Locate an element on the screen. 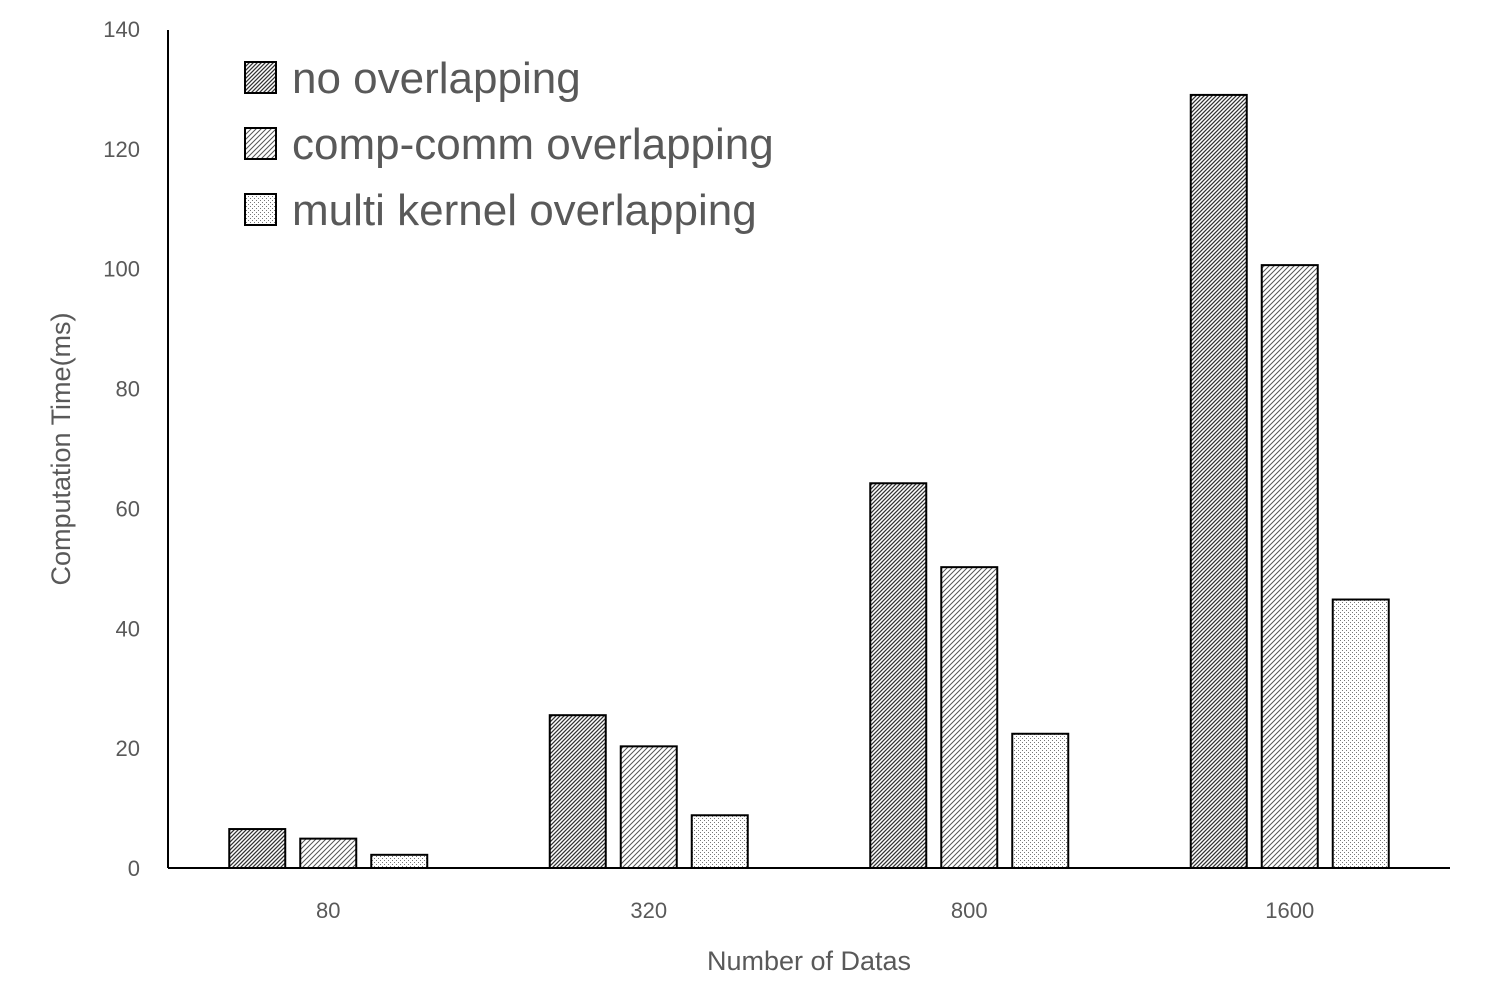  y-axis-title: Computation Time(ms) is located at coordinates (61, 448).